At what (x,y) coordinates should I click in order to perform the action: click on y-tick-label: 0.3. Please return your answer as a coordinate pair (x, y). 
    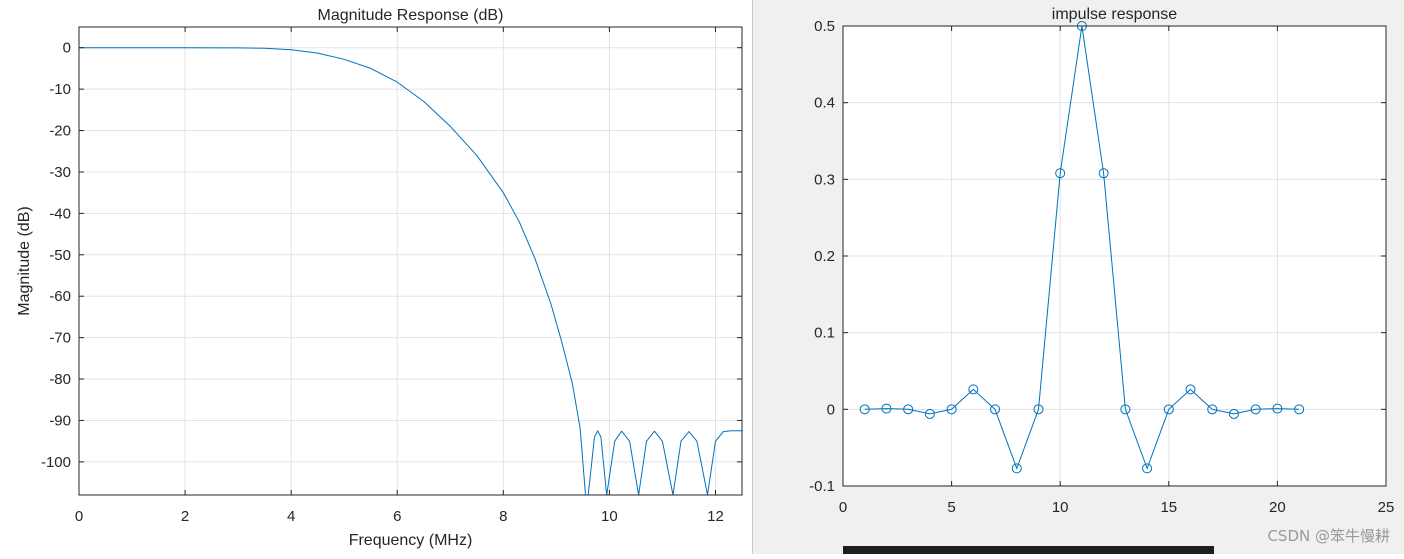
    Looking at the image, I should click on (824, 179).